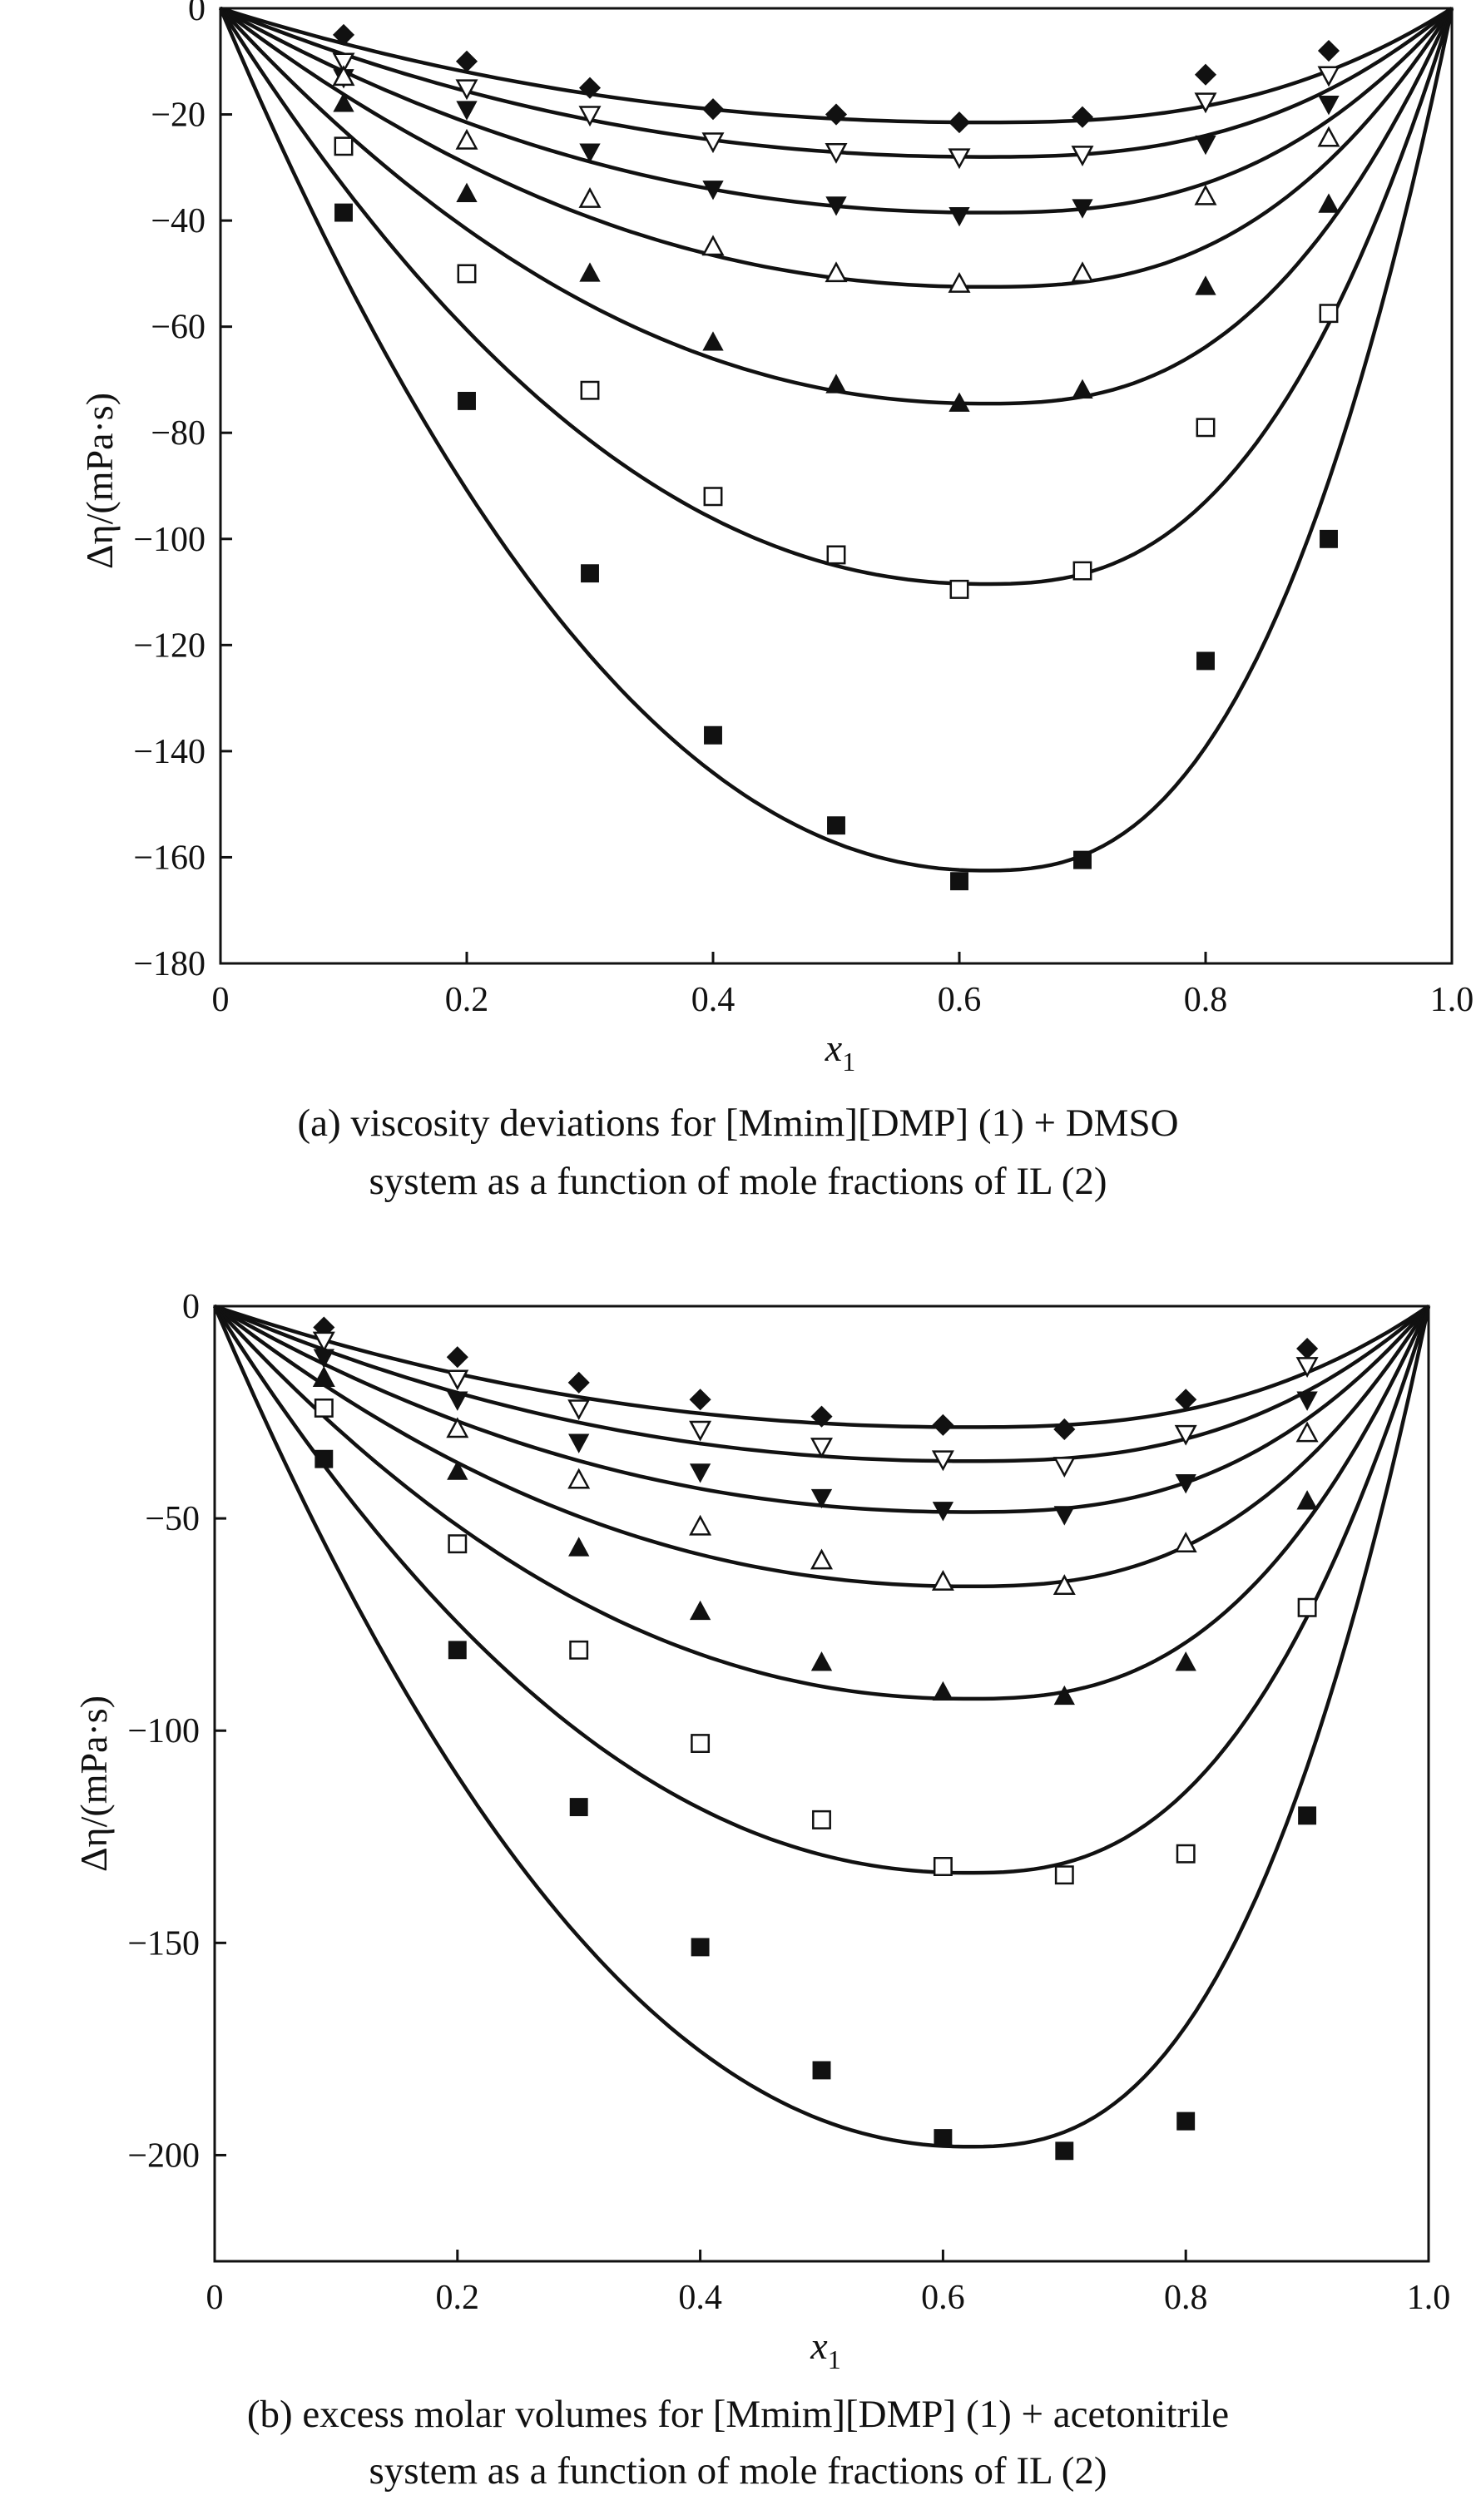  Describe the element at coordinates (169, 645) in the screenshot. I see `y-tick-label: −120` at that location.